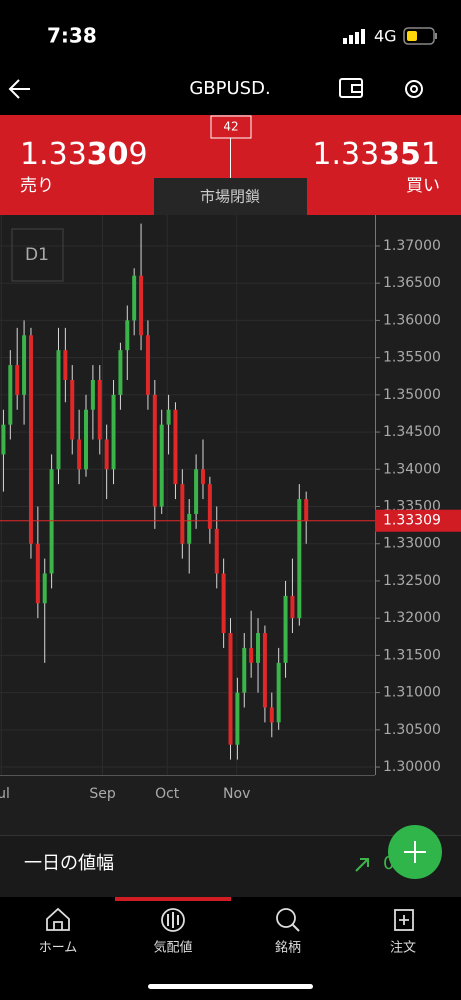 This screenshot has height=1000, width=461. I want to click on active-tab-indicator, so click(173, 899).